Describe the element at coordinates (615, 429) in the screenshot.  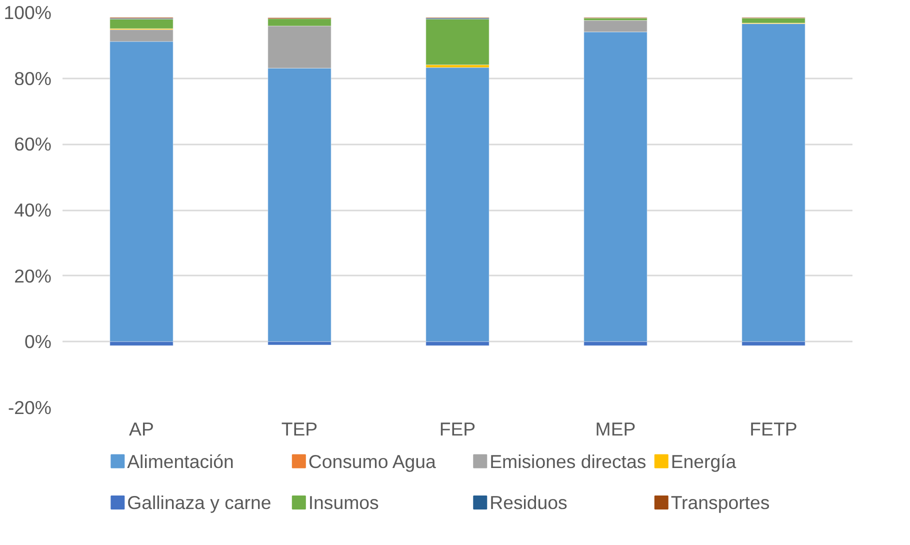
I see `x-tick-label: MEP` at that location.